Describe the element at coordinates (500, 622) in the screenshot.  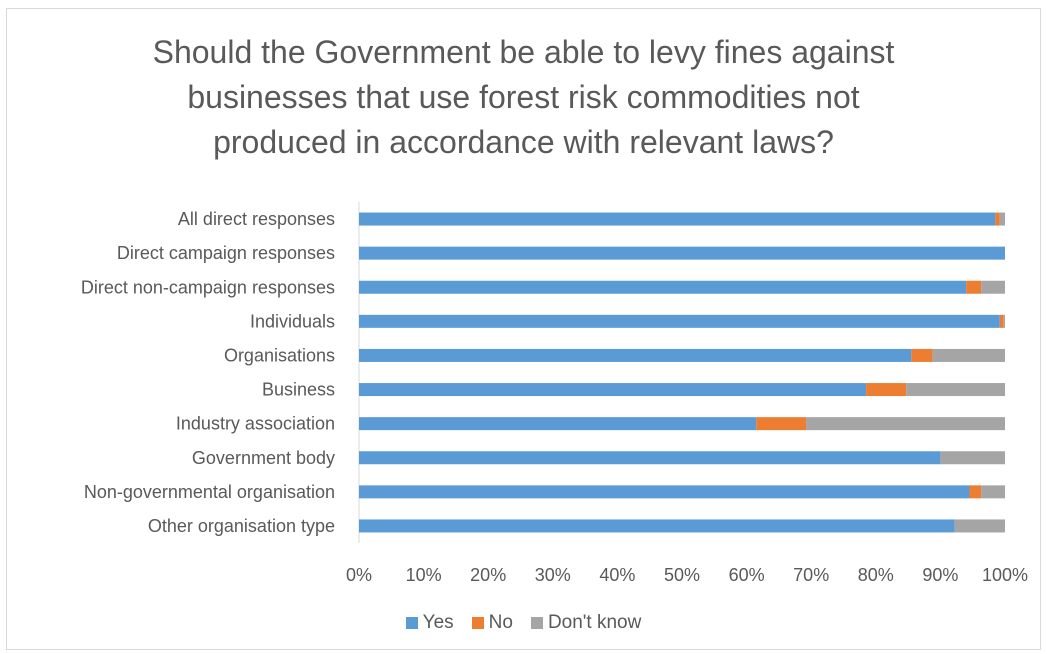
I see `legend-label-no: No` at that location.